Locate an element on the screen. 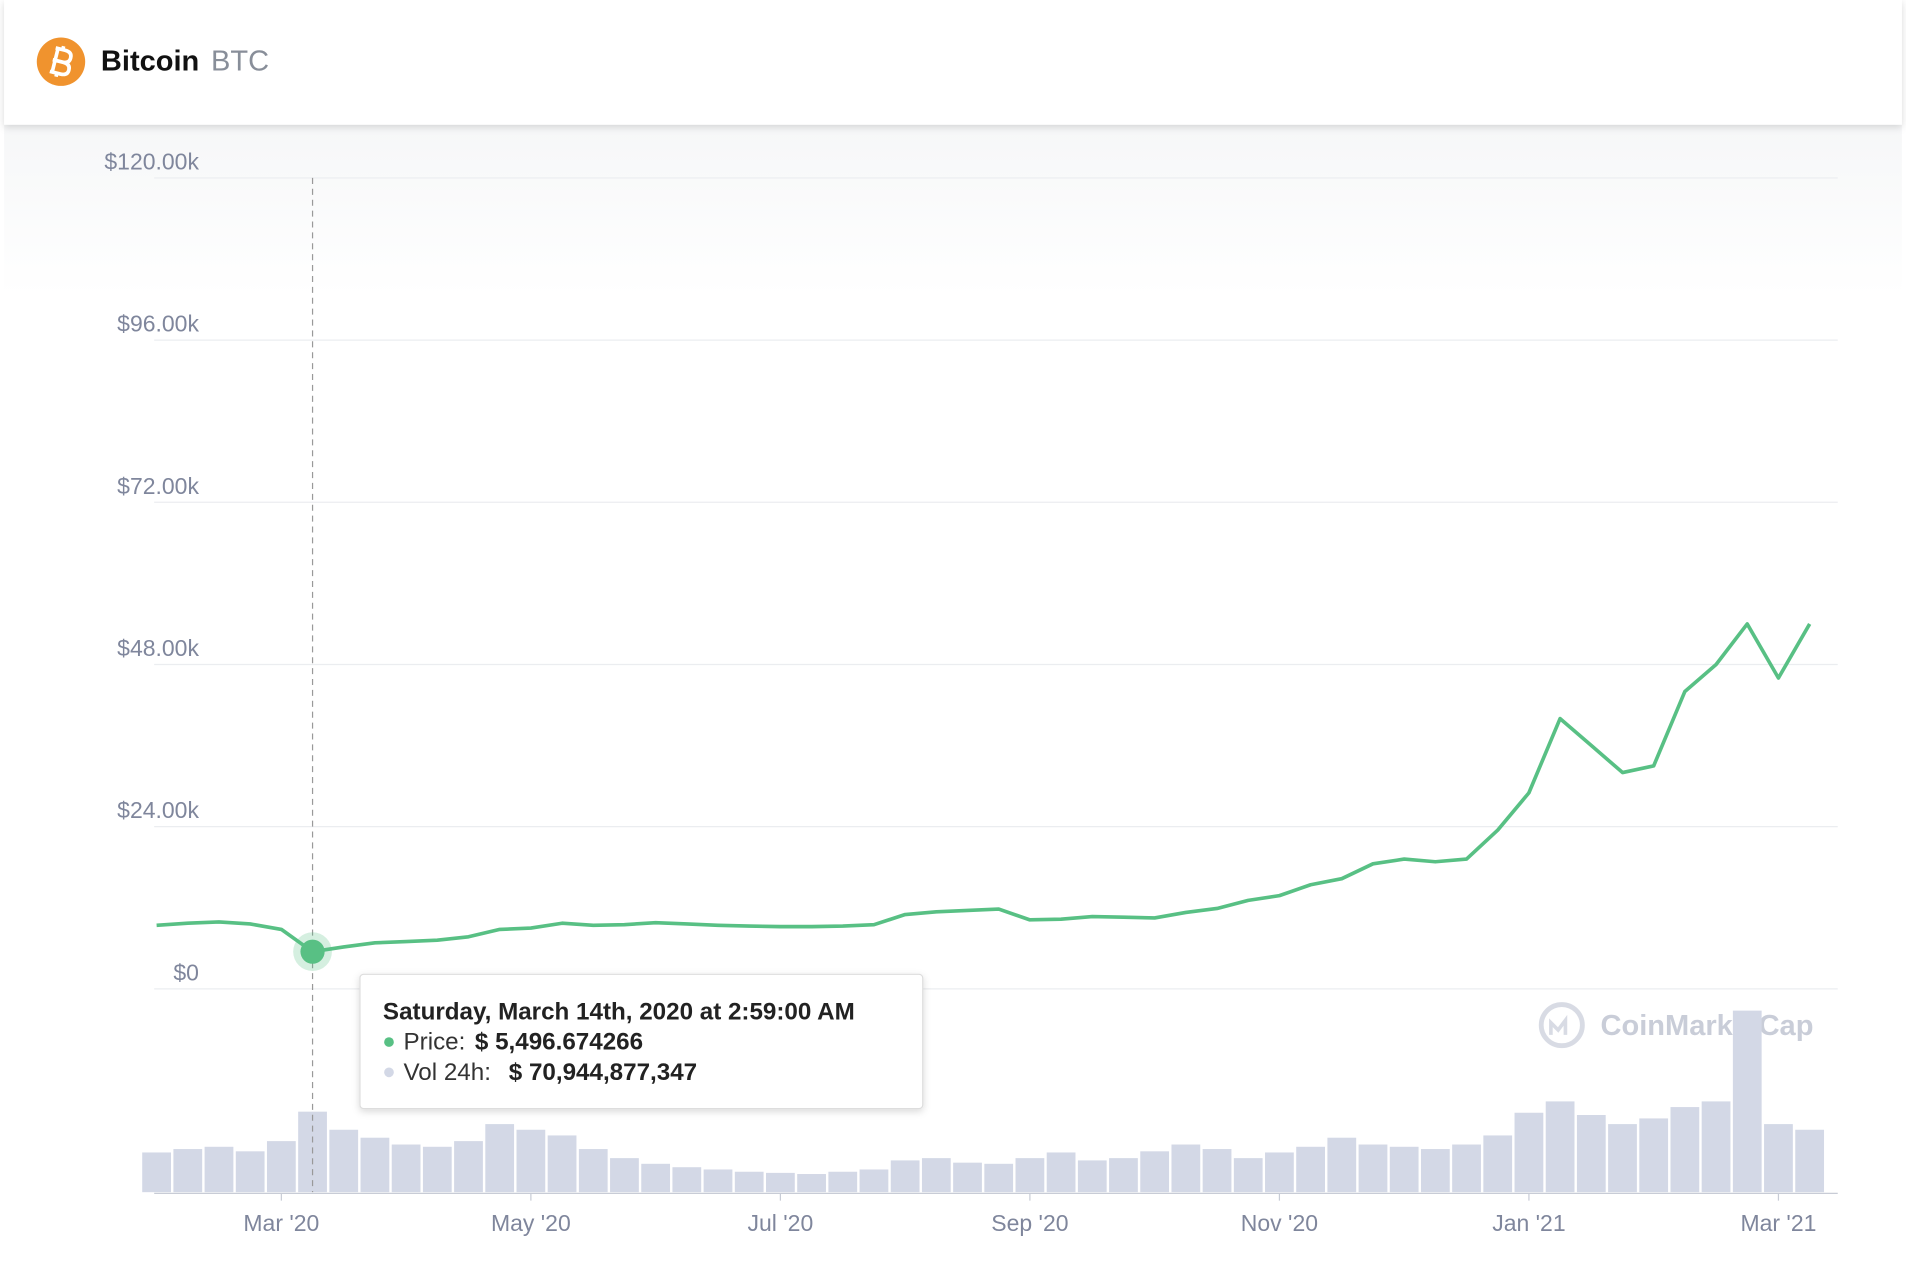 The height and width of the screenshot is (1266, 1906). x-tick-label: Jul '20 is located at coordinates (781, 1223).